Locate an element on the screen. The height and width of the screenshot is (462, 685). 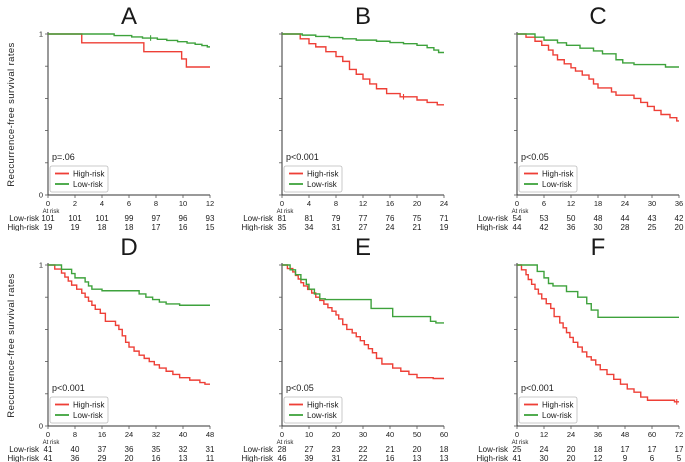
at-risk-value: 12 is located at coordinates (598, 458).